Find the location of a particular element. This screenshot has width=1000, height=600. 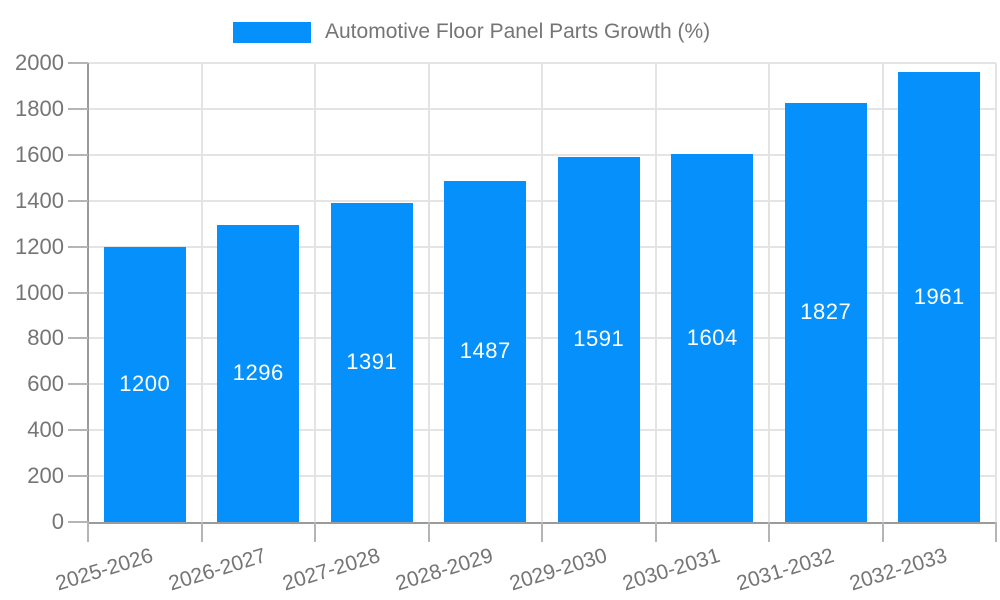

bar: 1487 is located at coordinates (485, 351).